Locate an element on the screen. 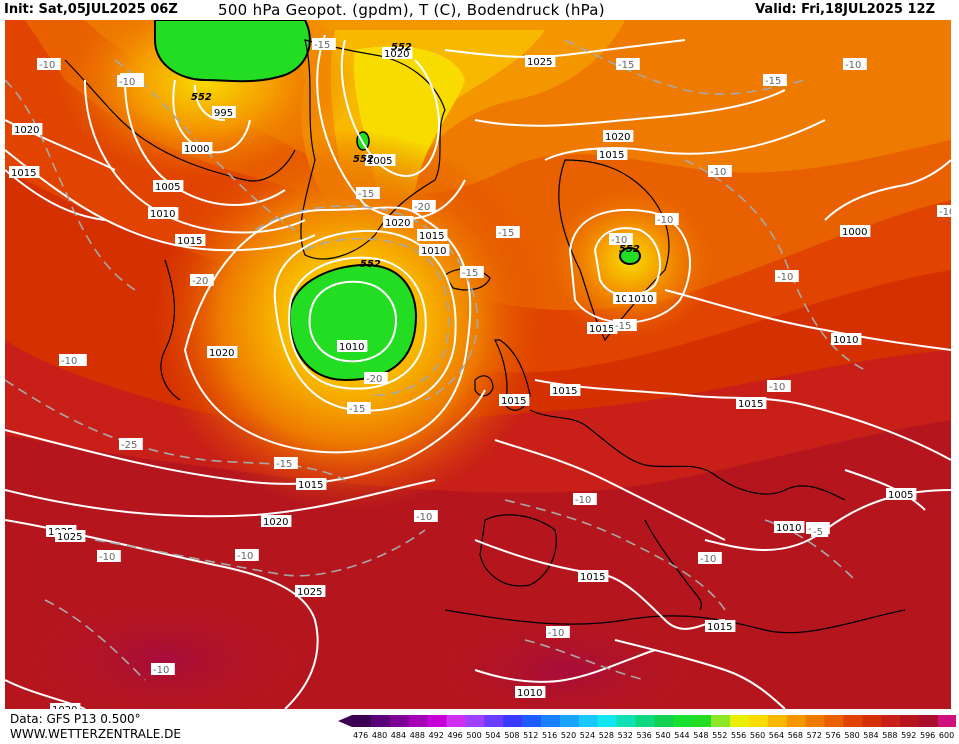 This screenshot has height=744, width=959. isotherm-minus20-atlantic is located at coordinates (377, 317).